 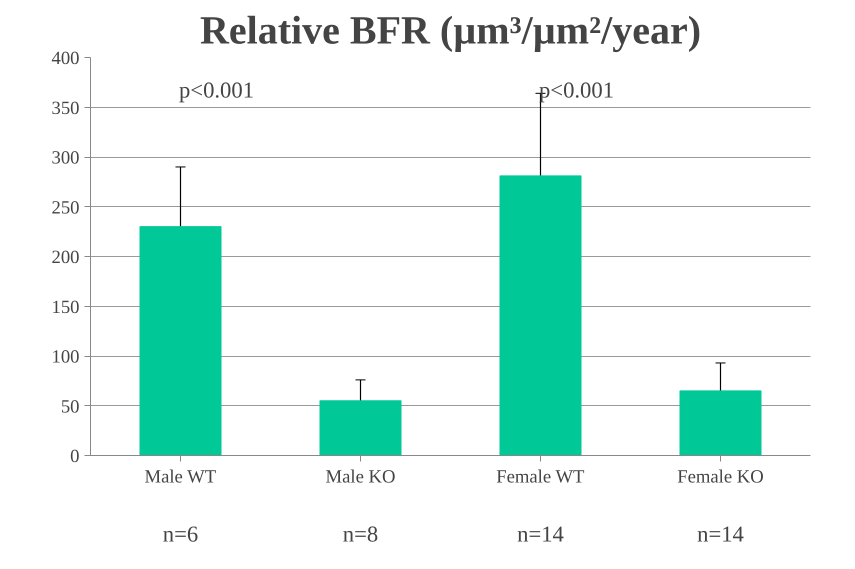 What do you see at coordinates (451, 30) in the screenshot?
I see `chart-title: Relative BFR (µm³/µm²/year)` at bounding box center [451, 30].